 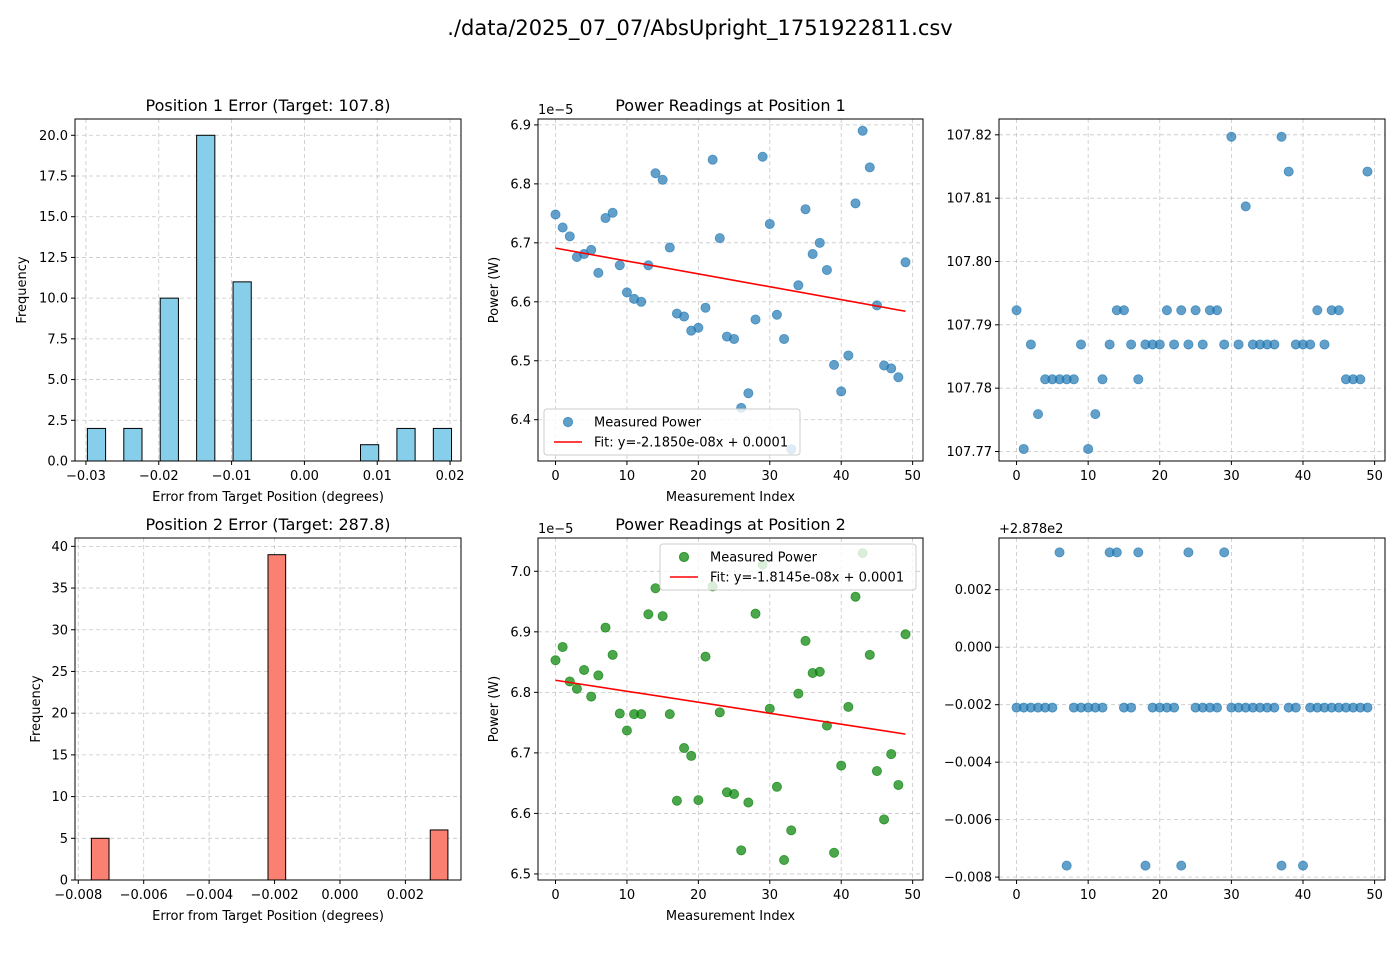 I want to click on x-tick-label: 0, so click(x=555, y=476).